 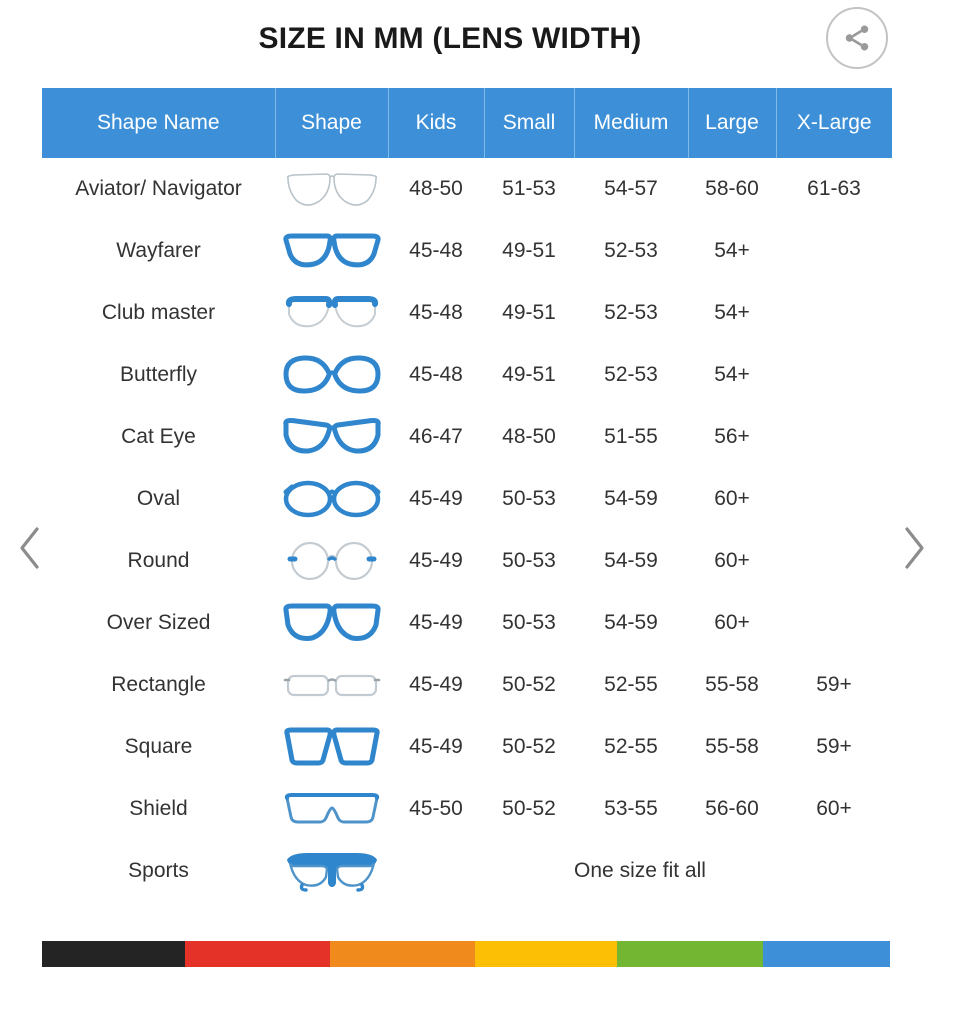 I want to click on rectangle-glasses-icon, so click(x=332, y=685).